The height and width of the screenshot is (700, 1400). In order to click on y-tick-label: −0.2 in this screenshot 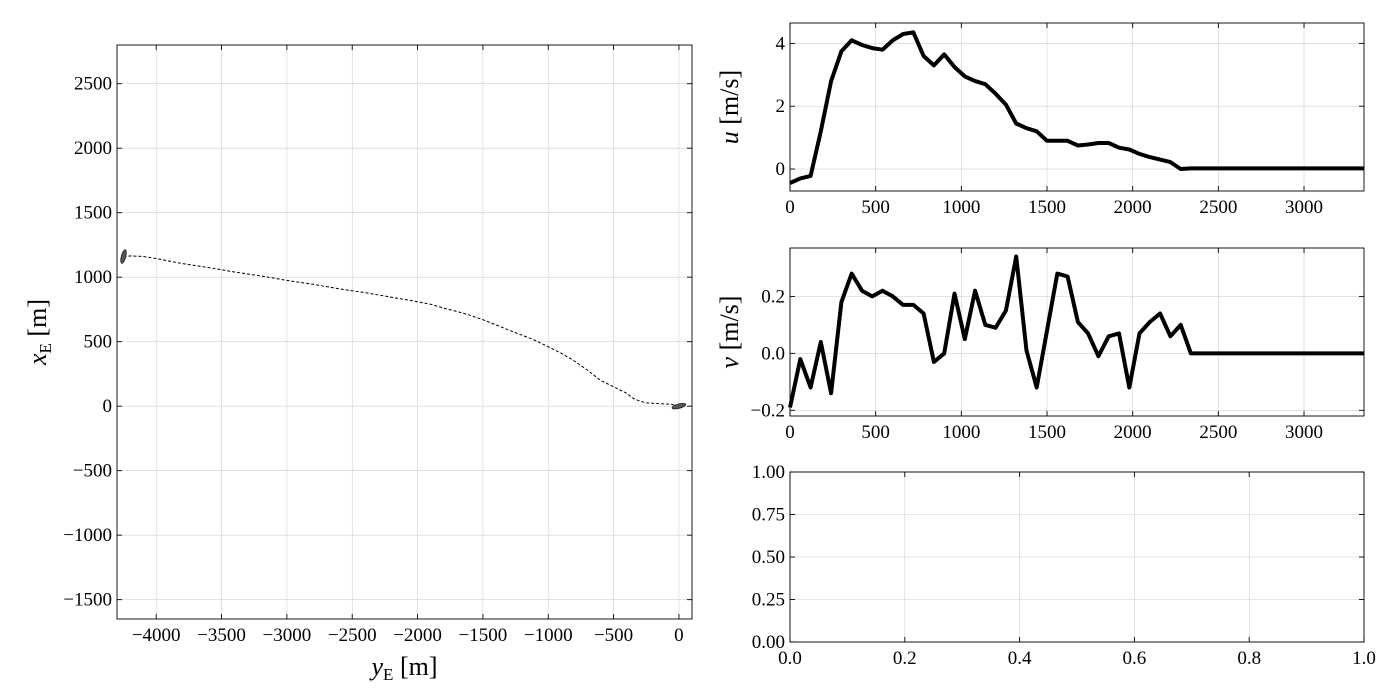, I will do `click(768, 410)`.